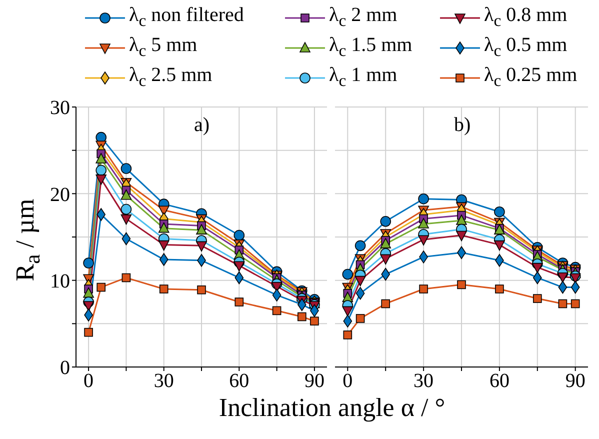  What do you see at coordinates (363, 17) in the screenshot?
I see `legend-label: λ$_{c}$ 2 mm` at bounding box center [363, 17].